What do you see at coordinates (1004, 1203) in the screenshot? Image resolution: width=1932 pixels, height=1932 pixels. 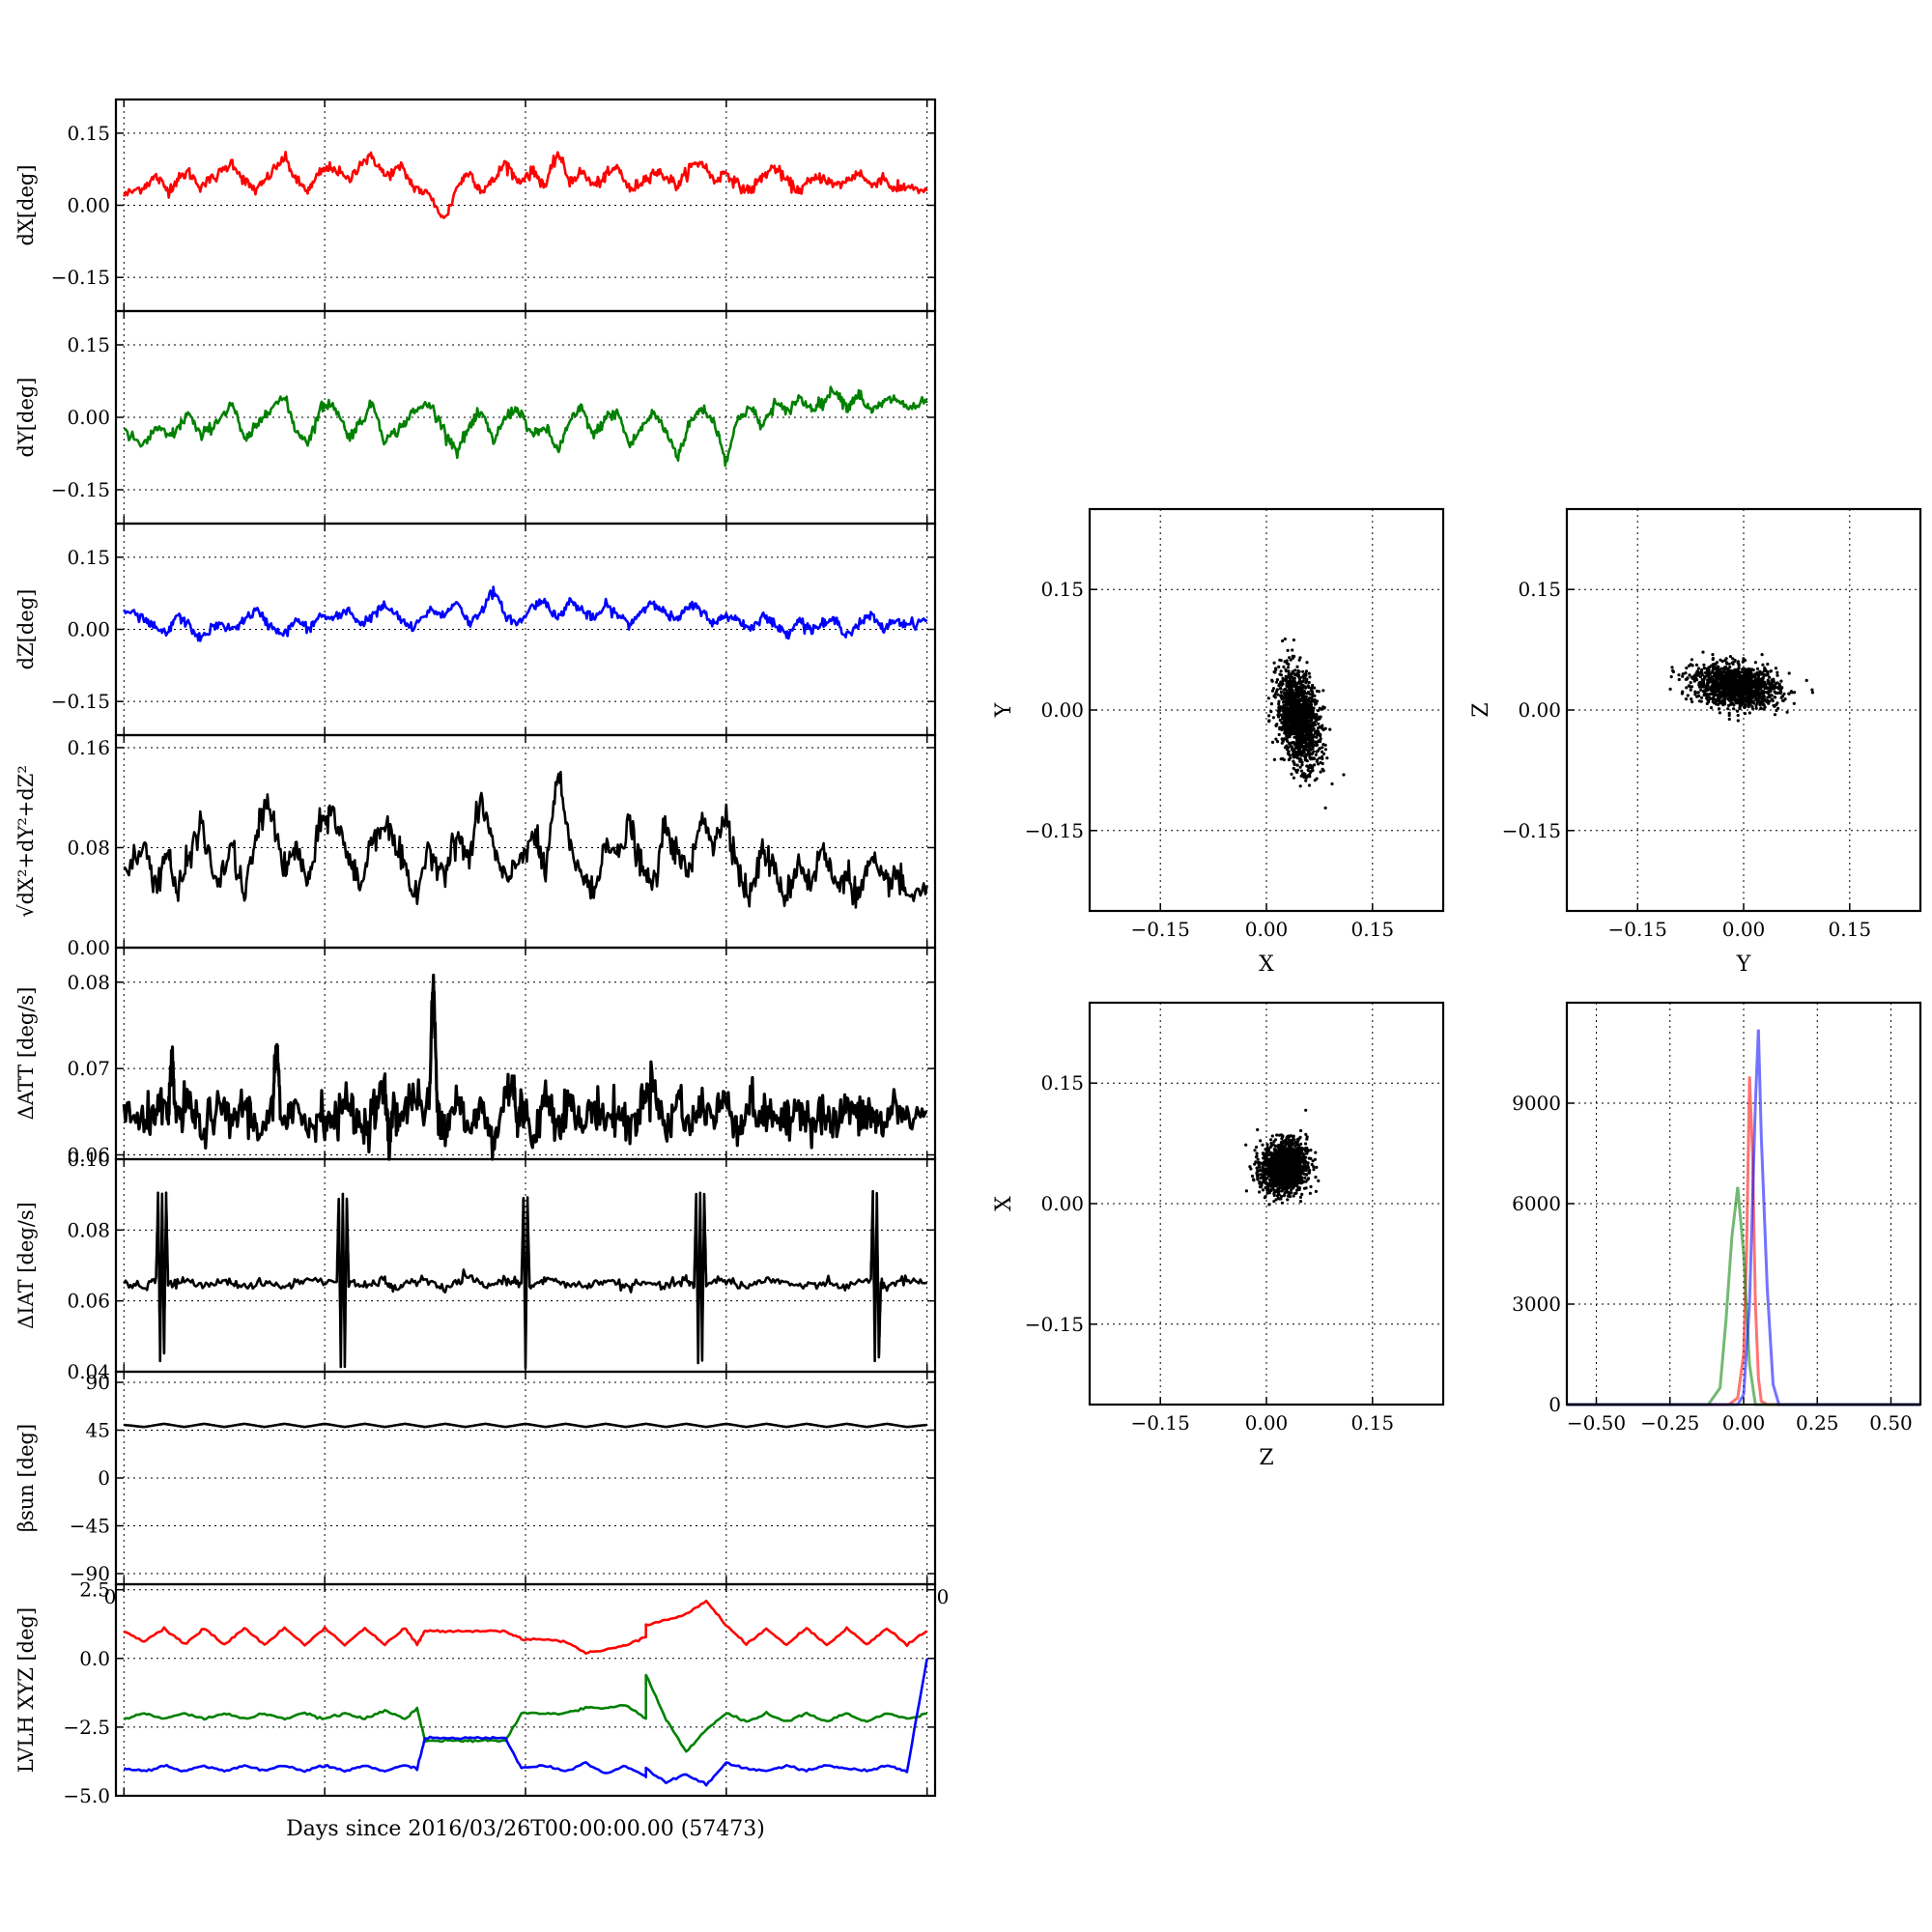 I see `y-axis-label: X` at bounding box center [1004, 1203].